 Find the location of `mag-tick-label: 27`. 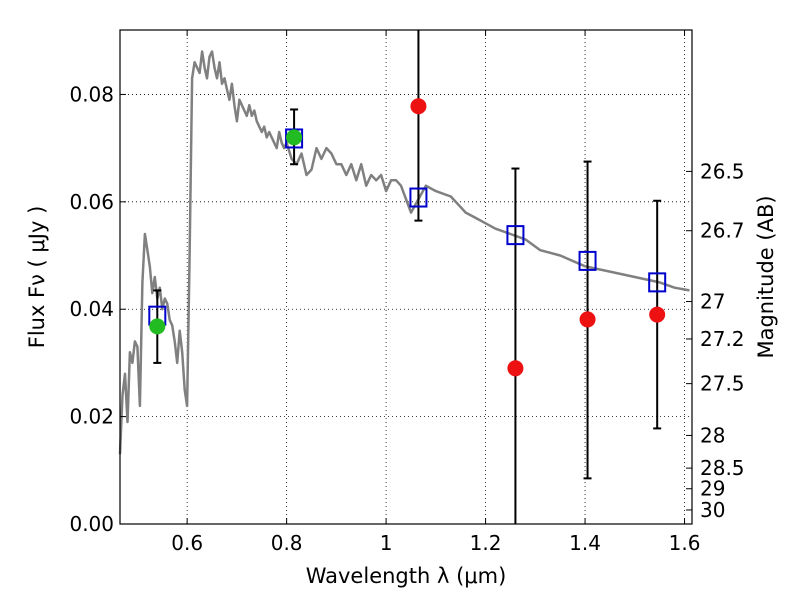

mag-tick-label: 27 is located at coordinates (712, 302).